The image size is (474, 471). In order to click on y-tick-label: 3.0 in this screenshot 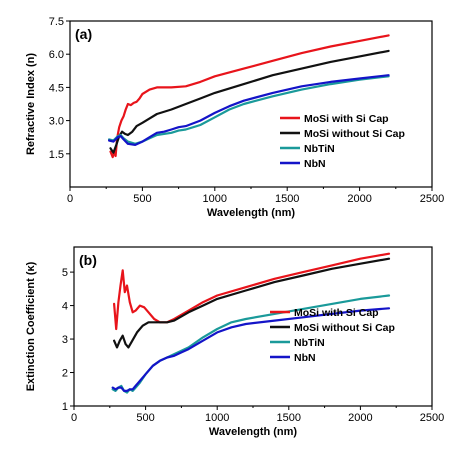, I will do `click(56, 122)`.